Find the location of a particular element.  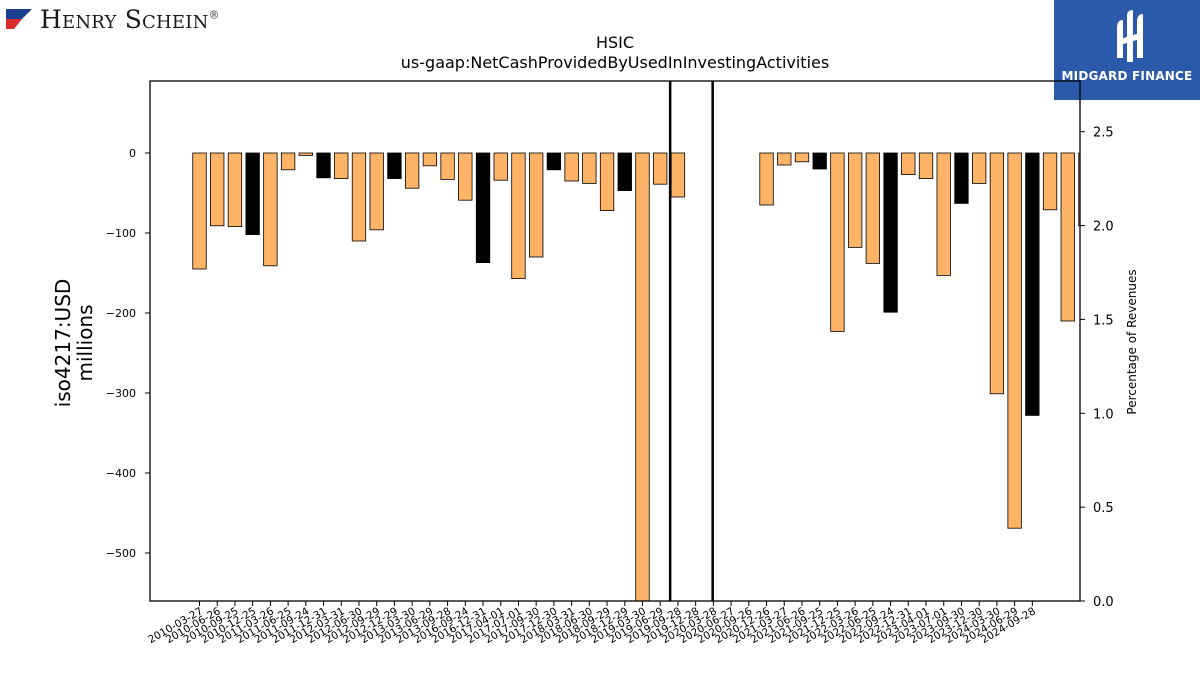

y-tick-label: 0 is located at coordinates (132, 153).